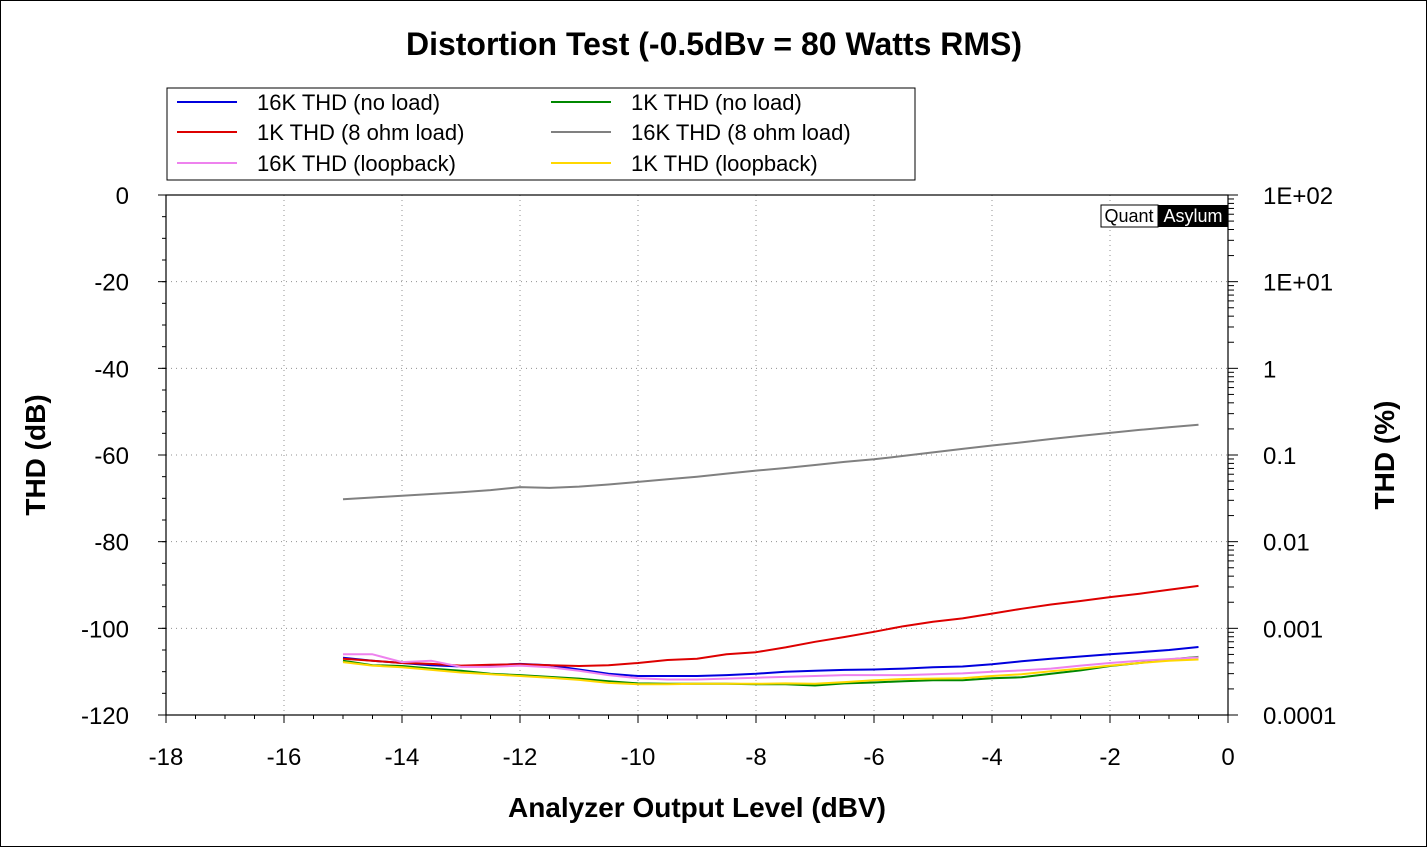  I want to click on legend-label: 16K THD (no load), so click(348, 102).